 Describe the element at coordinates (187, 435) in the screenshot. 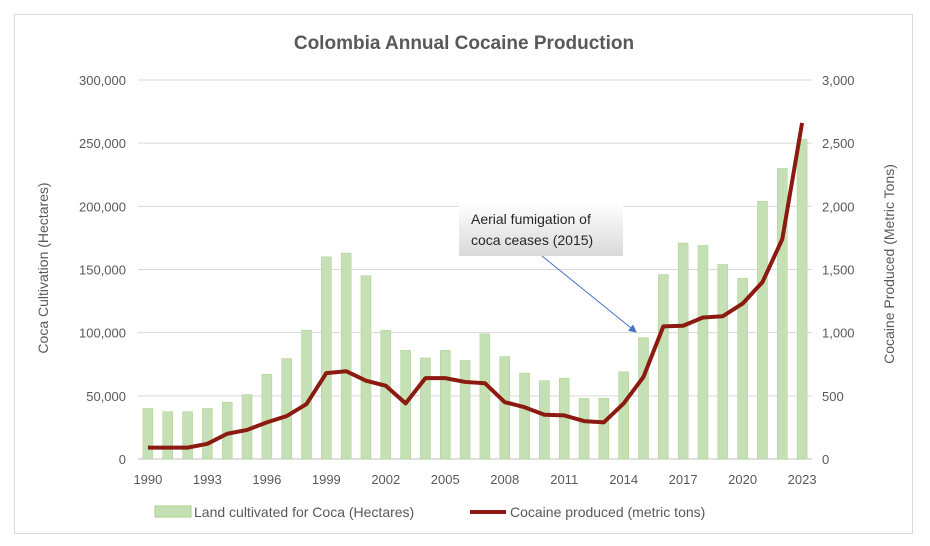

I see `bar-1992` at that location.